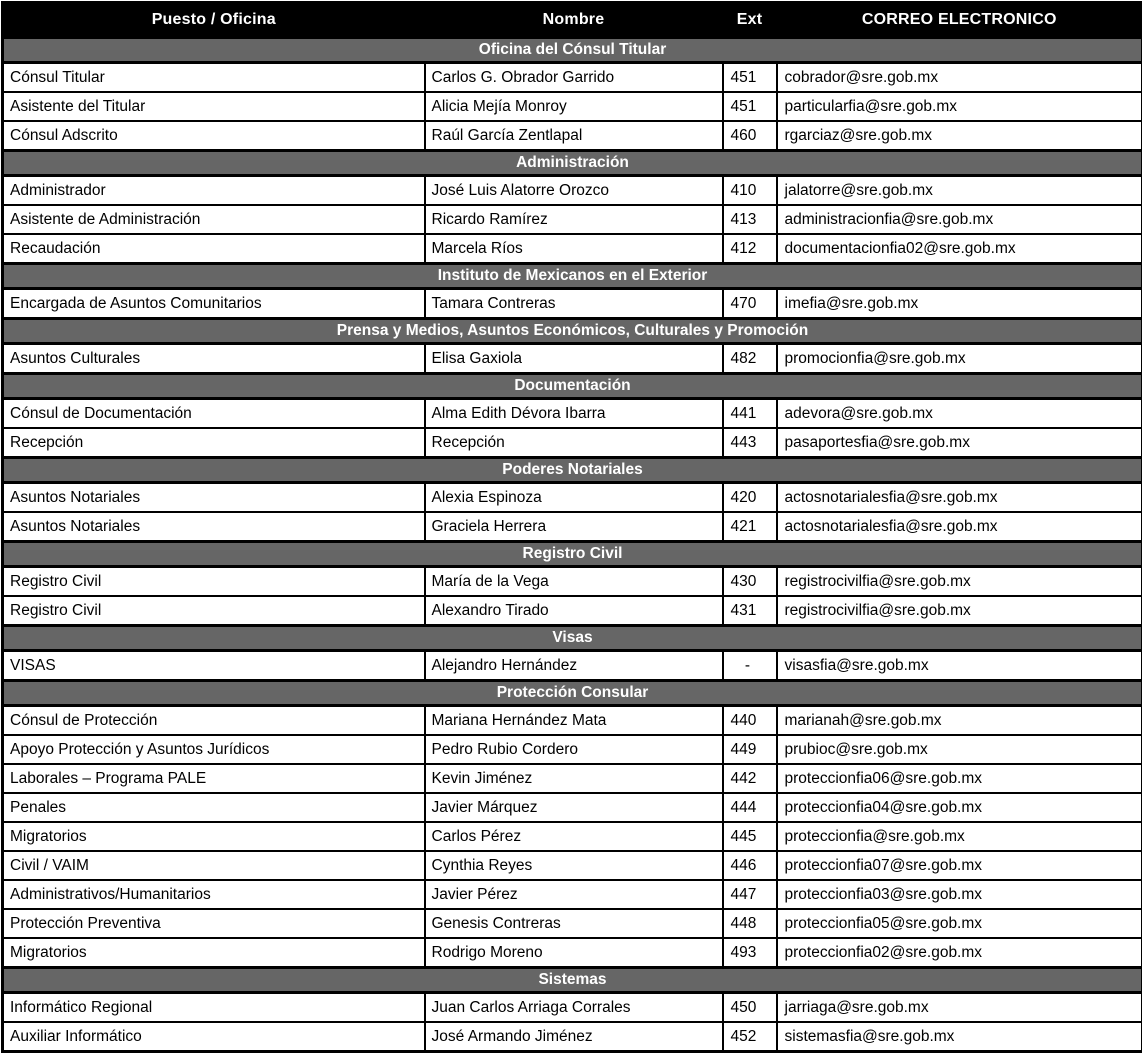 The height and width of the screenshot is (1053, 1142). What do you see at coordinates (959, 807) in the screenshot?
I see `cell-correo: proteccionfia04@sre.gob.mx` at bounding box center [959, 807].